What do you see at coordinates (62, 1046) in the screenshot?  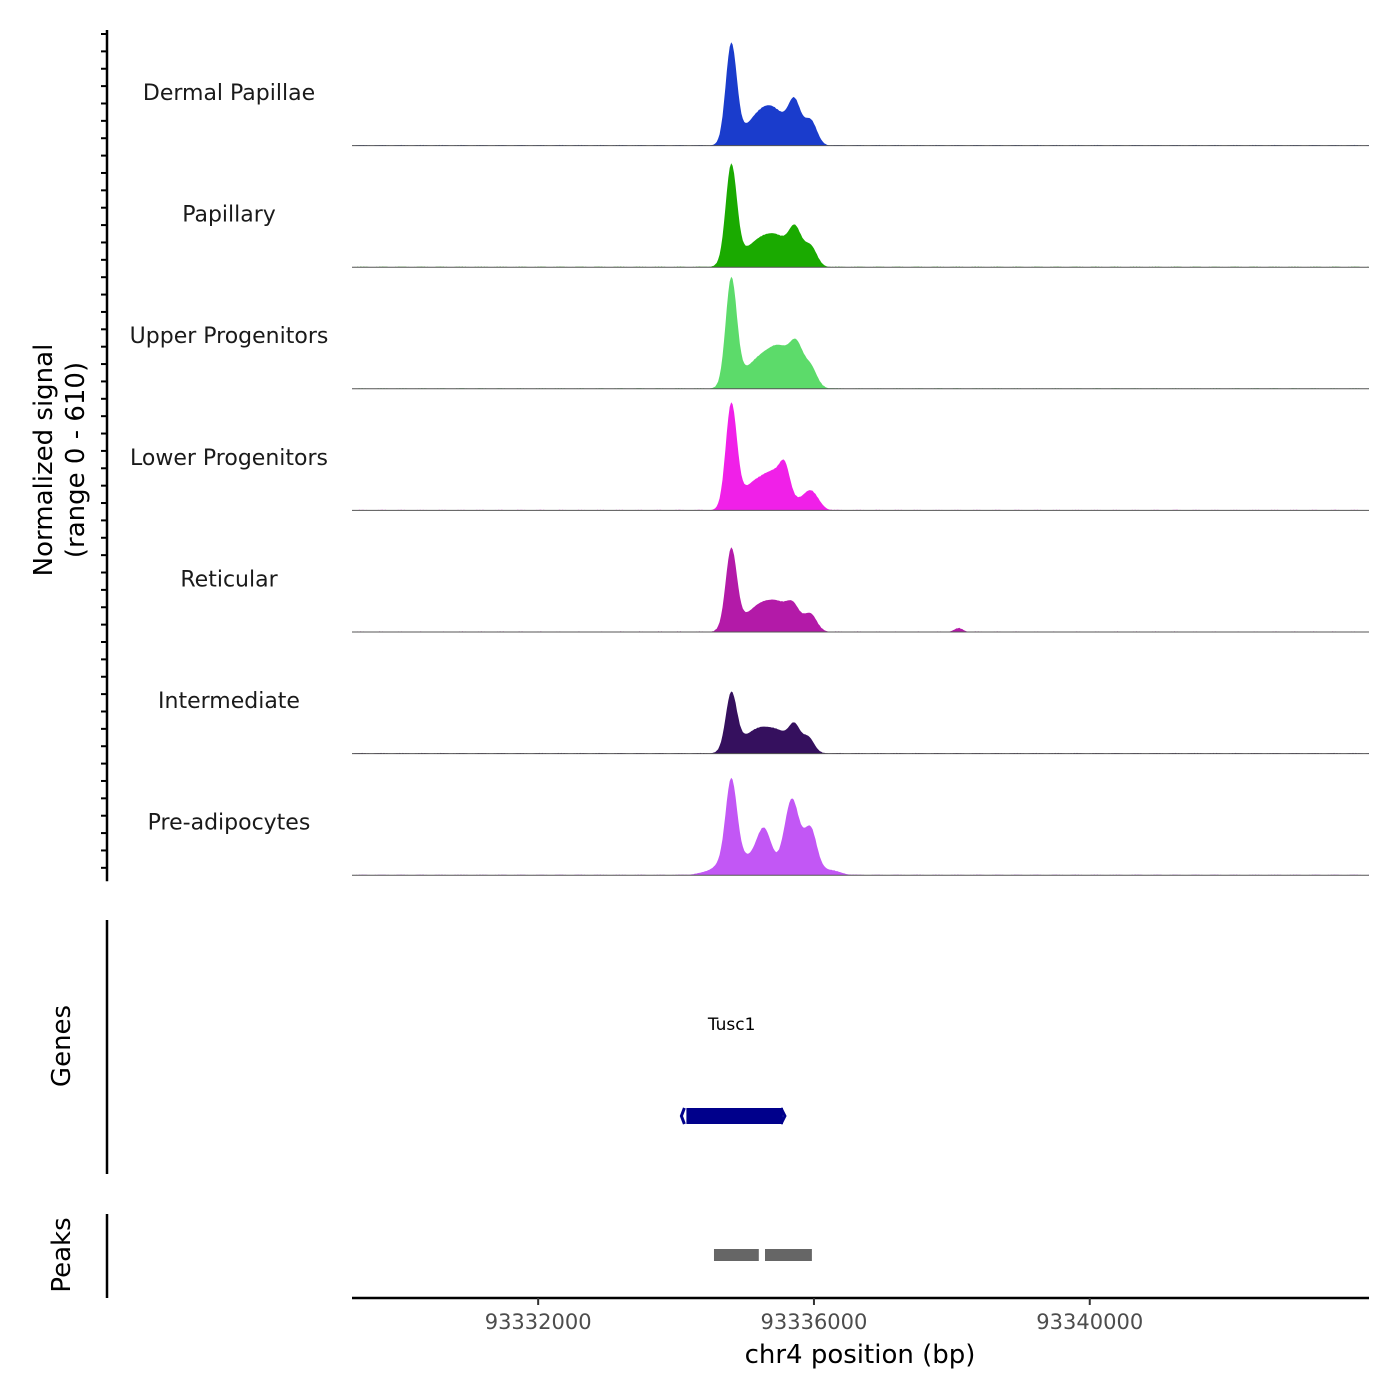 I see `genes-panel-label: Genes` at bounding box center [62, 1046].